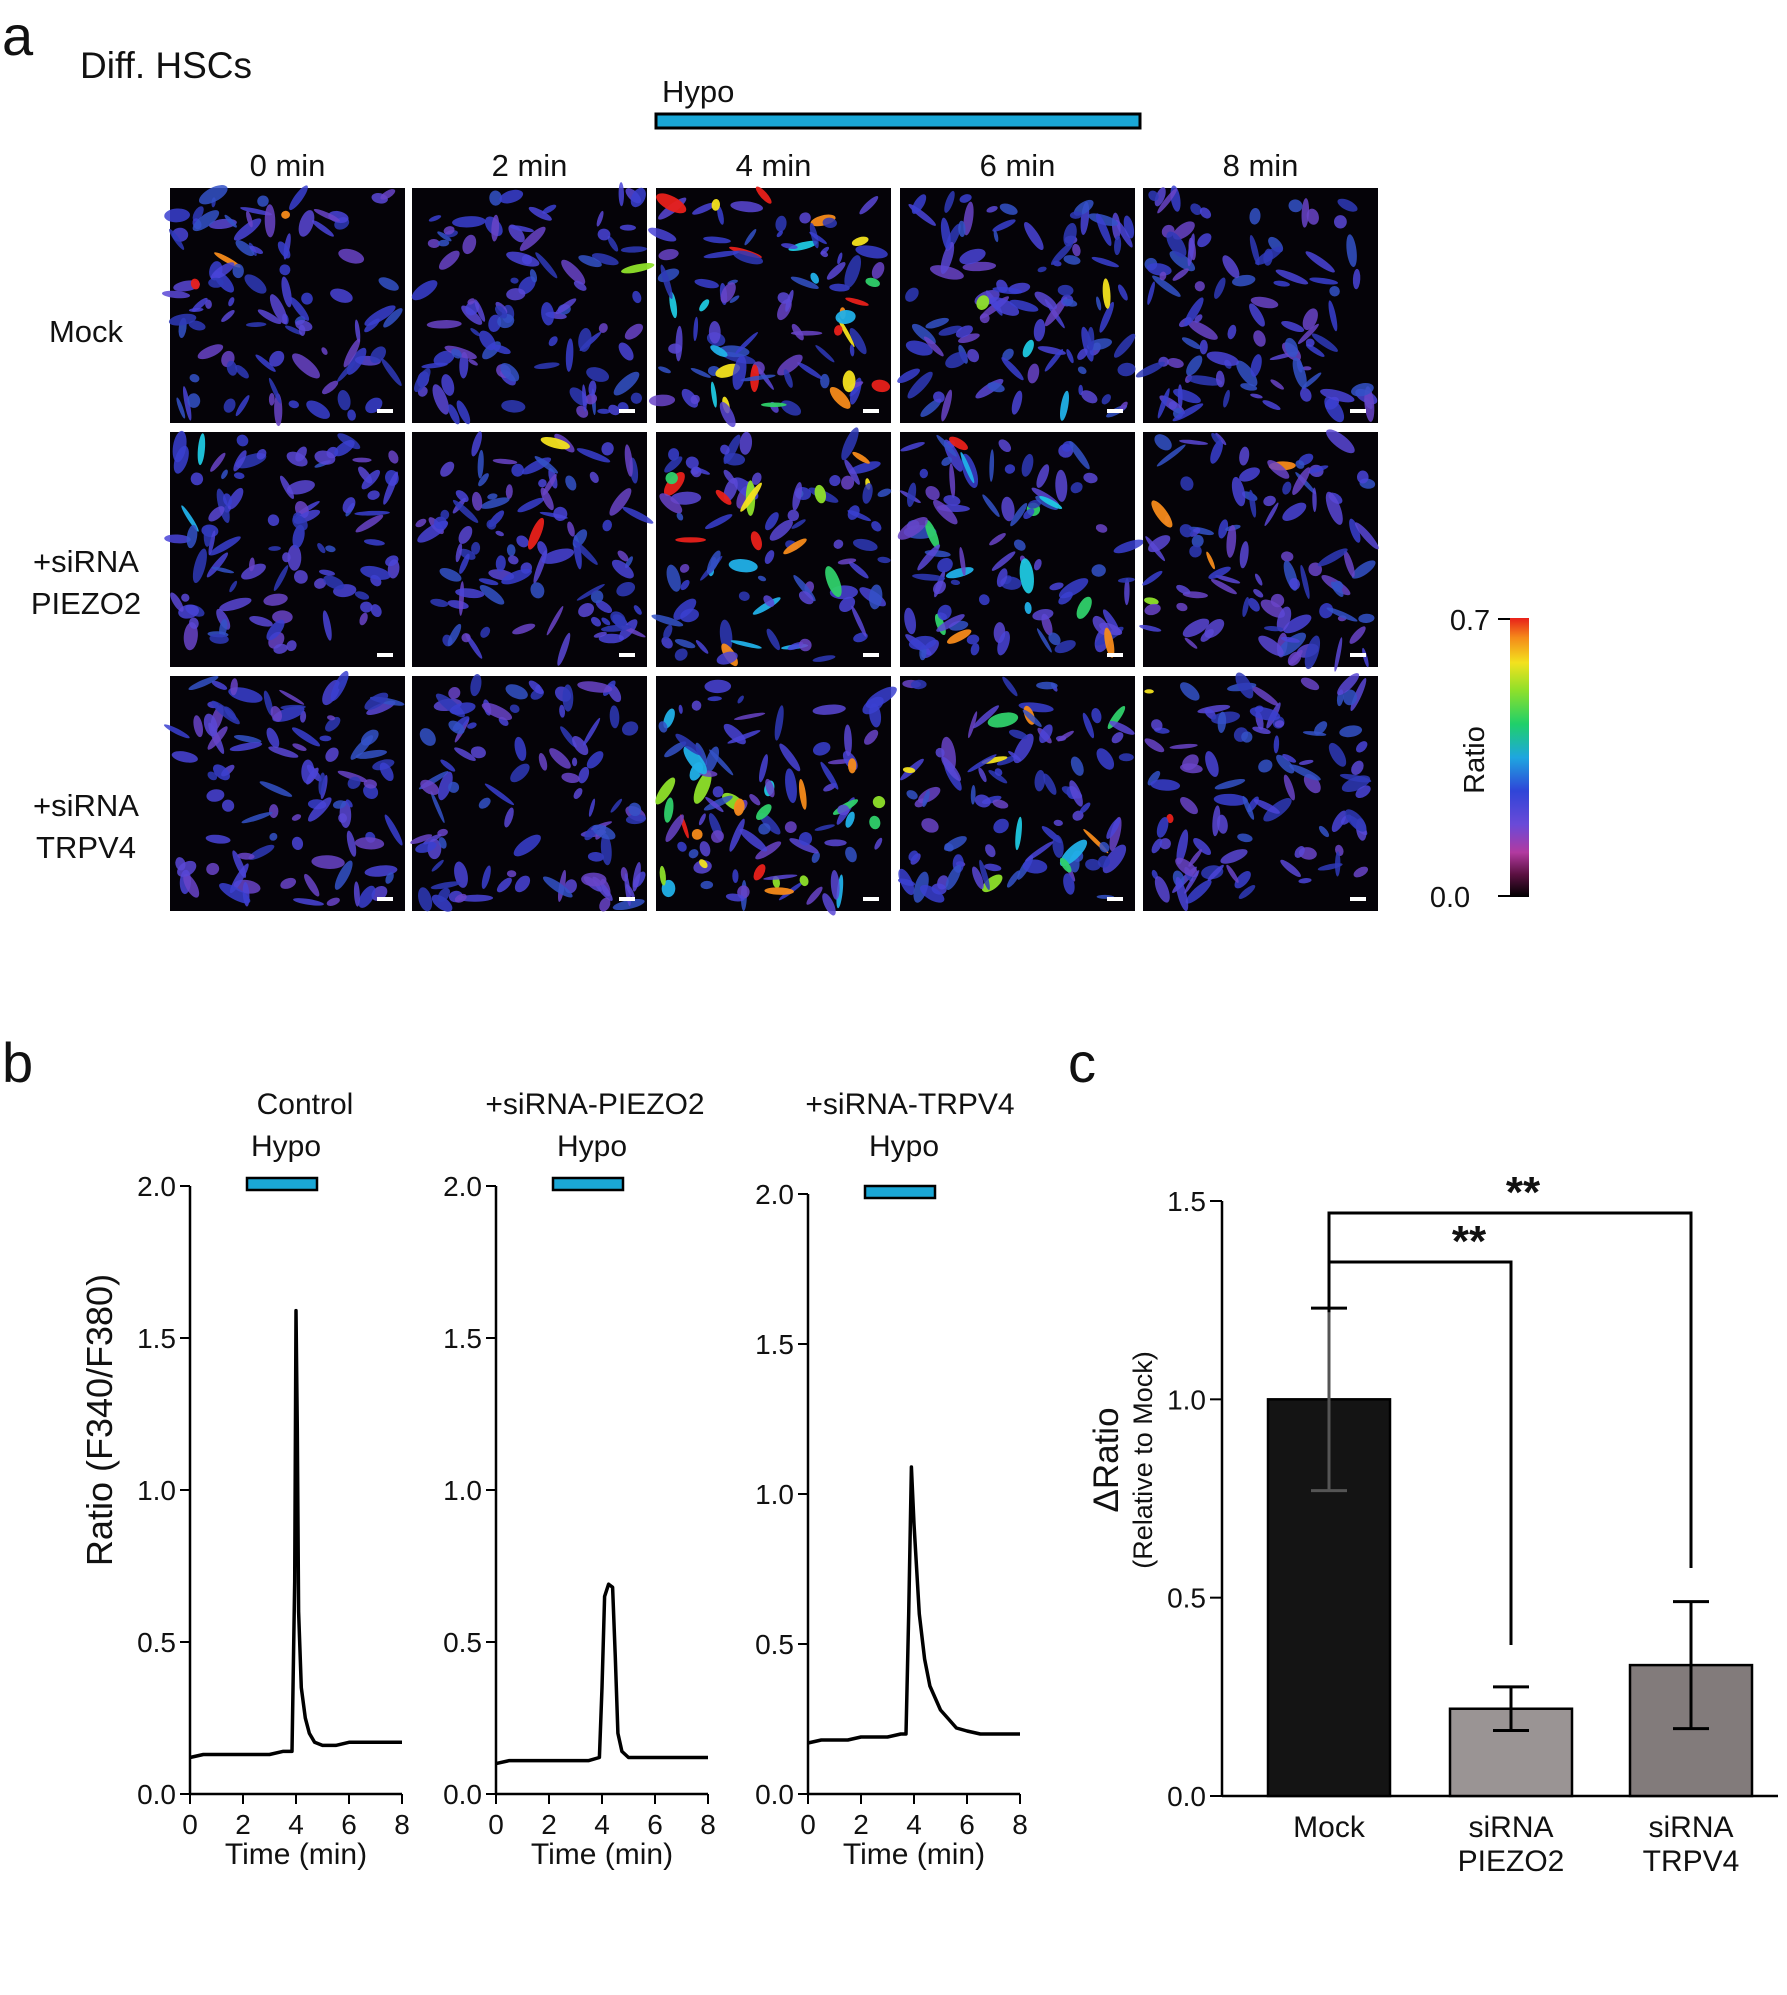  I want to click on panel-a-title: Diff. HSCs, so click(166, 65).